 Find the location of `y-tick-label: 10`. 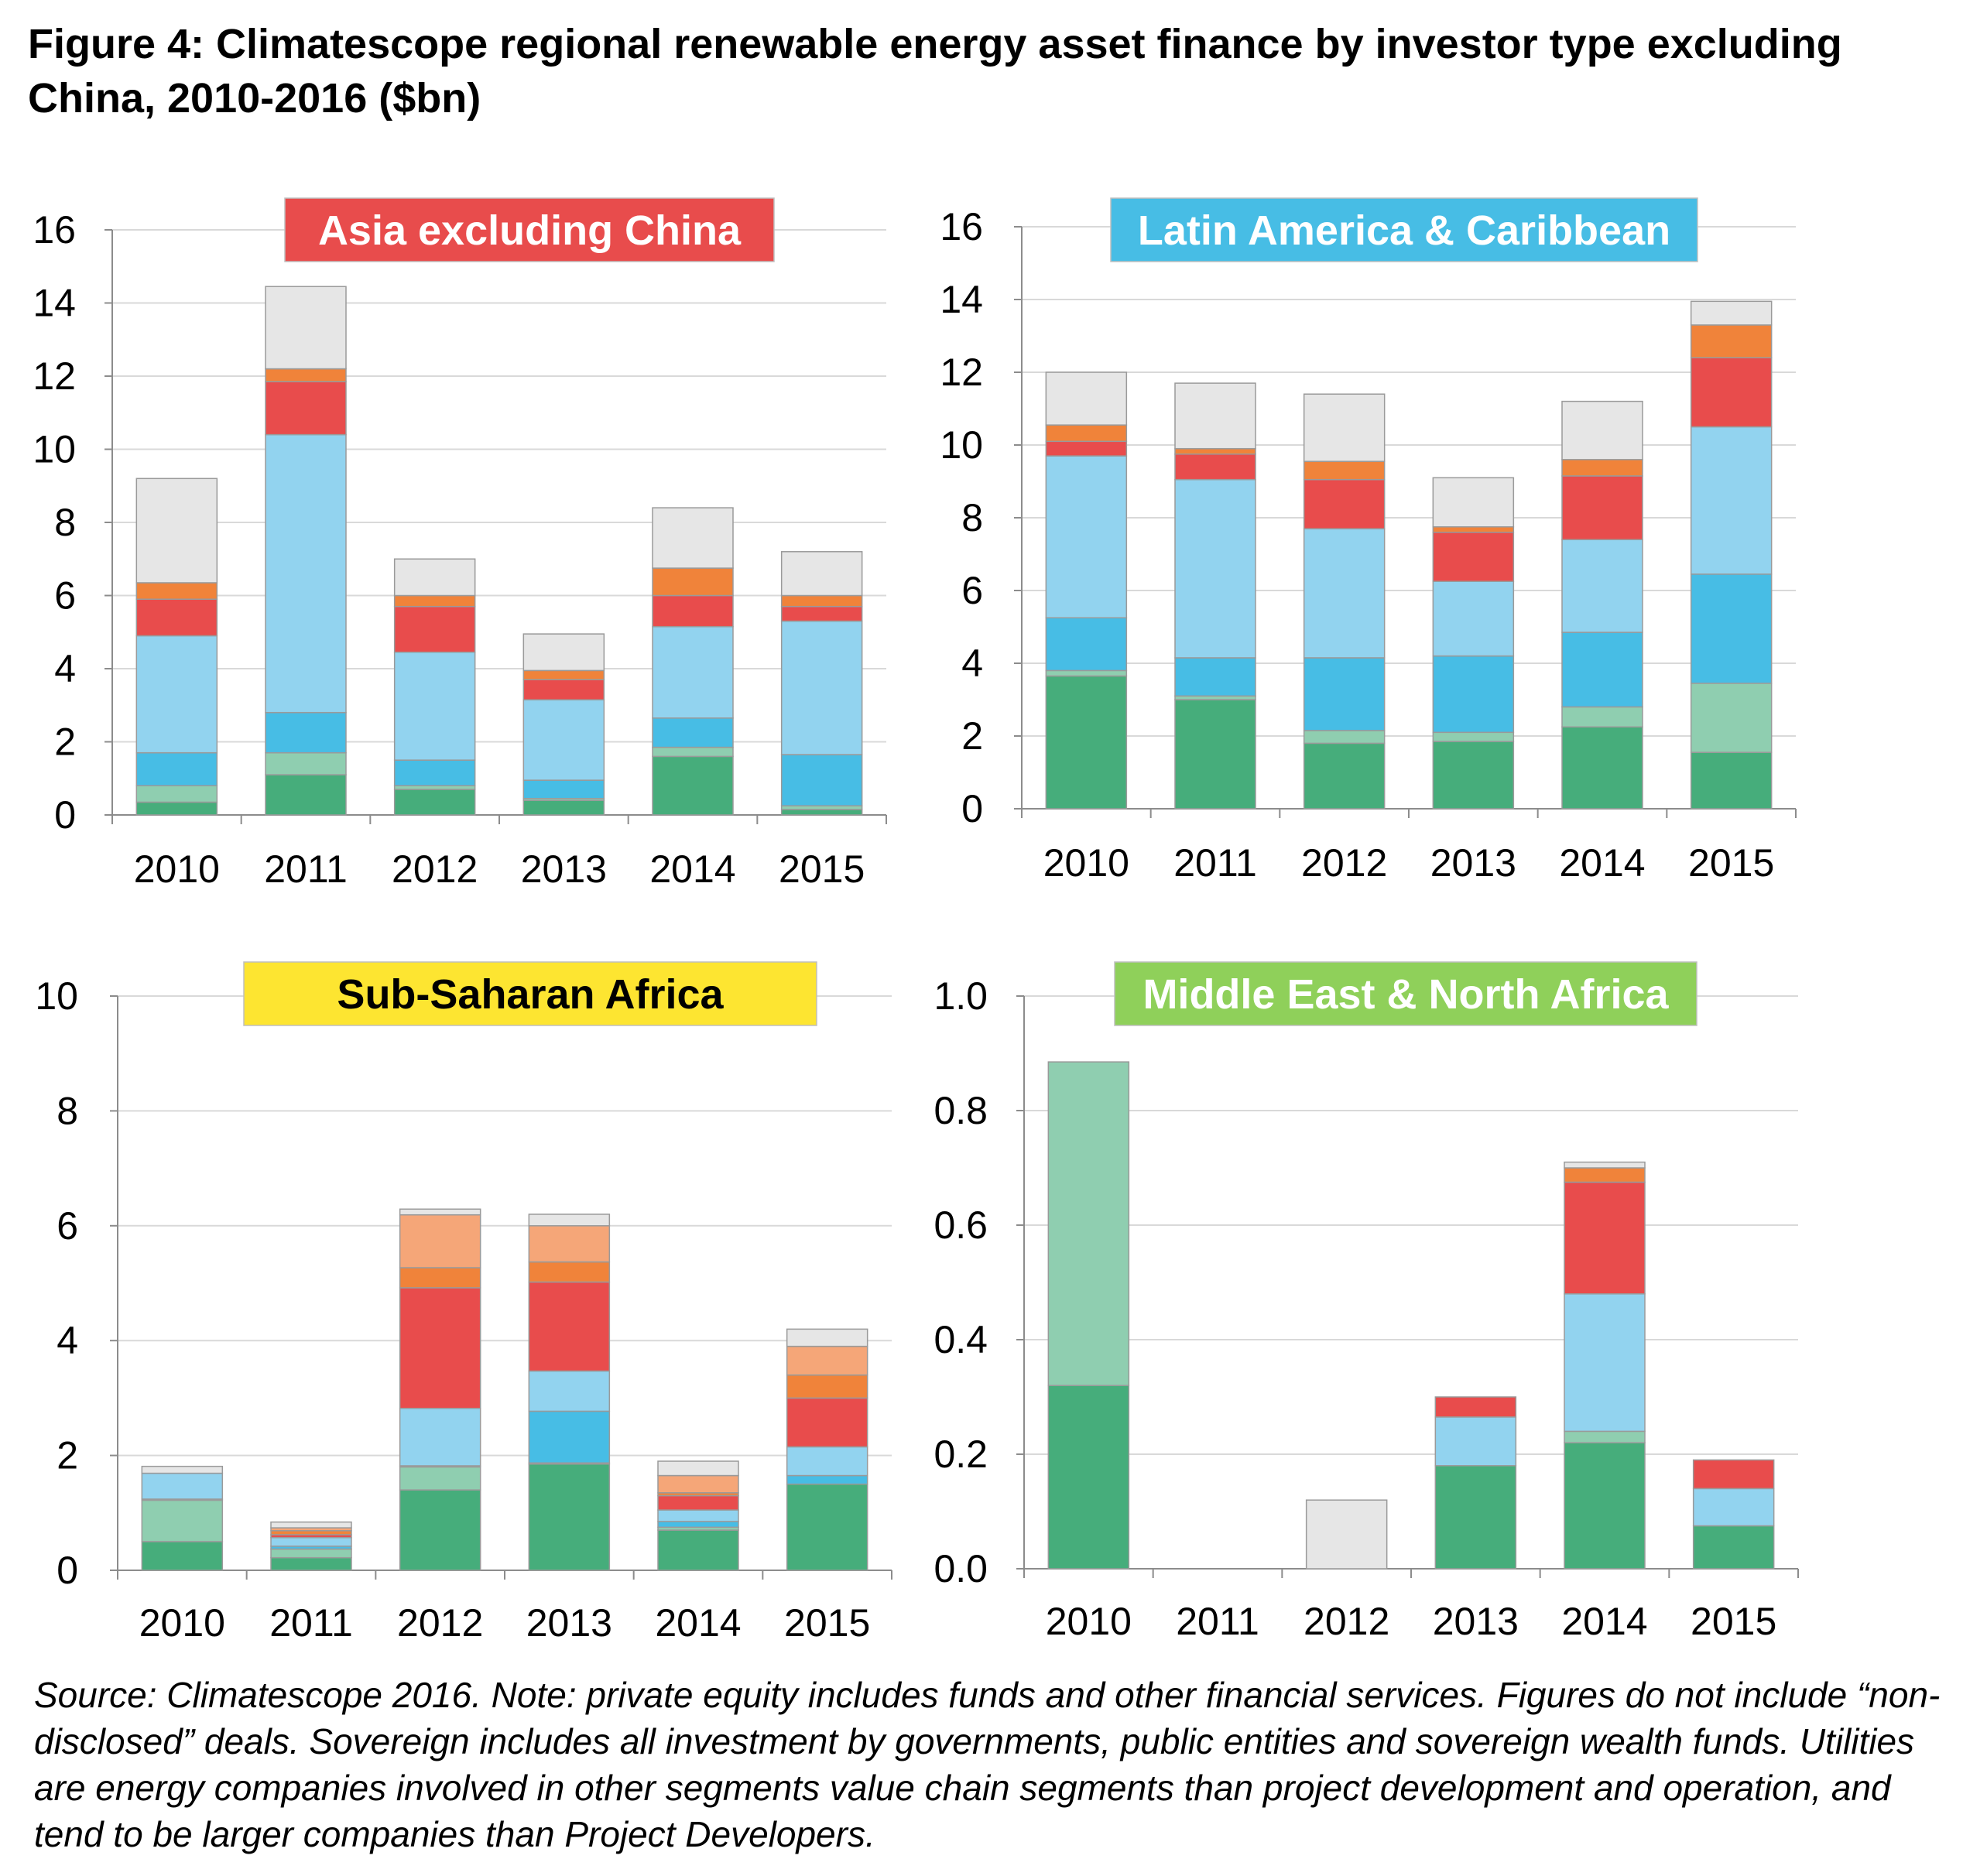

y-tick-label: 10 is located at coordinates (961, 445).